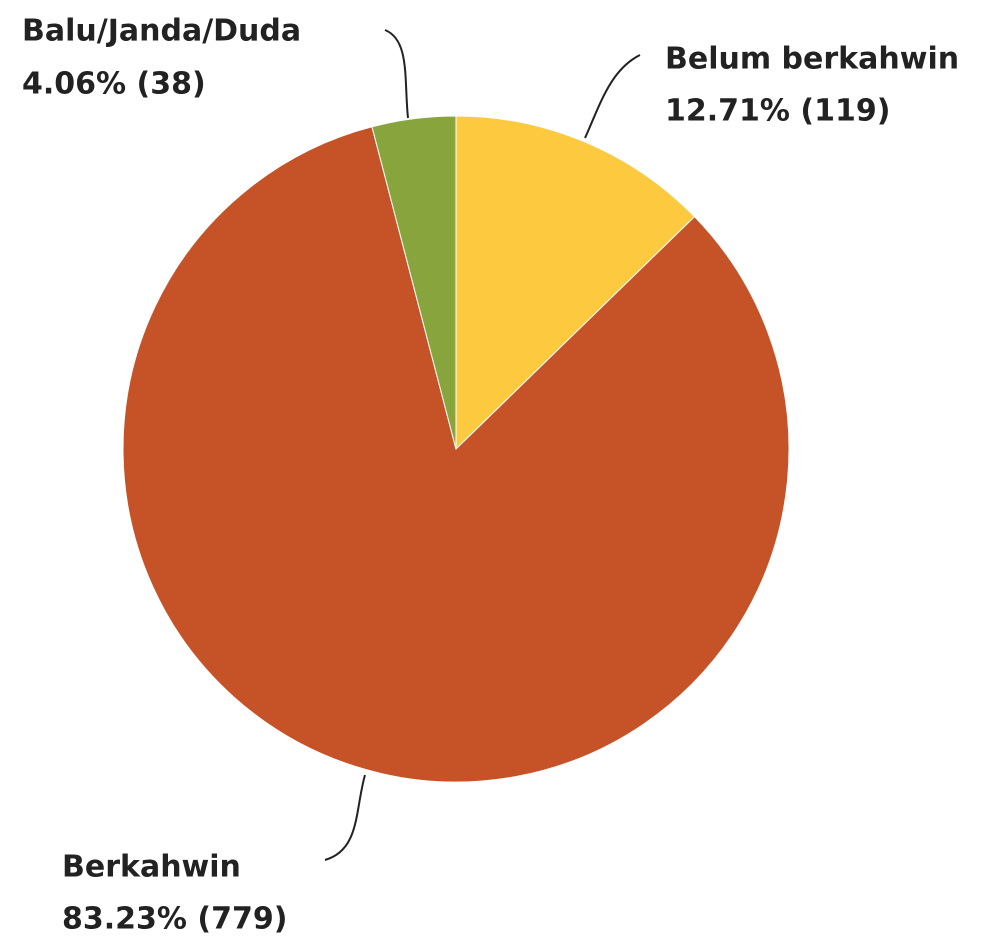 Image resolution: width=1002 pixels, height=946 pixels. Describe the element at coordinates (777, 111) in the screenshot. I see `slice-value-label: 12.71% (119)` at that location.